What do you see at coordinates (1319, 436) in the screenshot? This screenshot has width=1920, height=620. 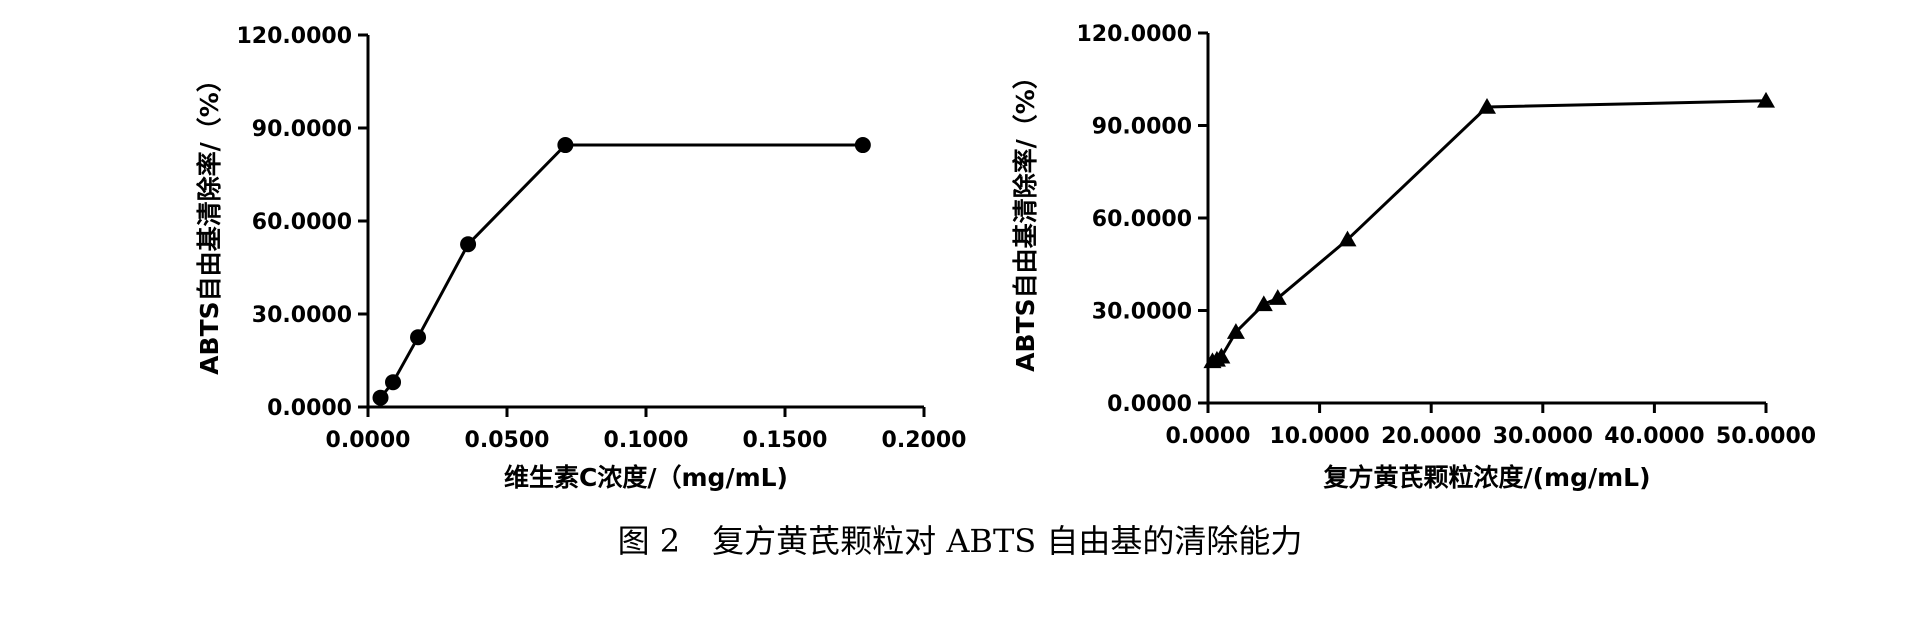 I see `x-tick-label: 10.0000` at bounding box center [1319, 436].